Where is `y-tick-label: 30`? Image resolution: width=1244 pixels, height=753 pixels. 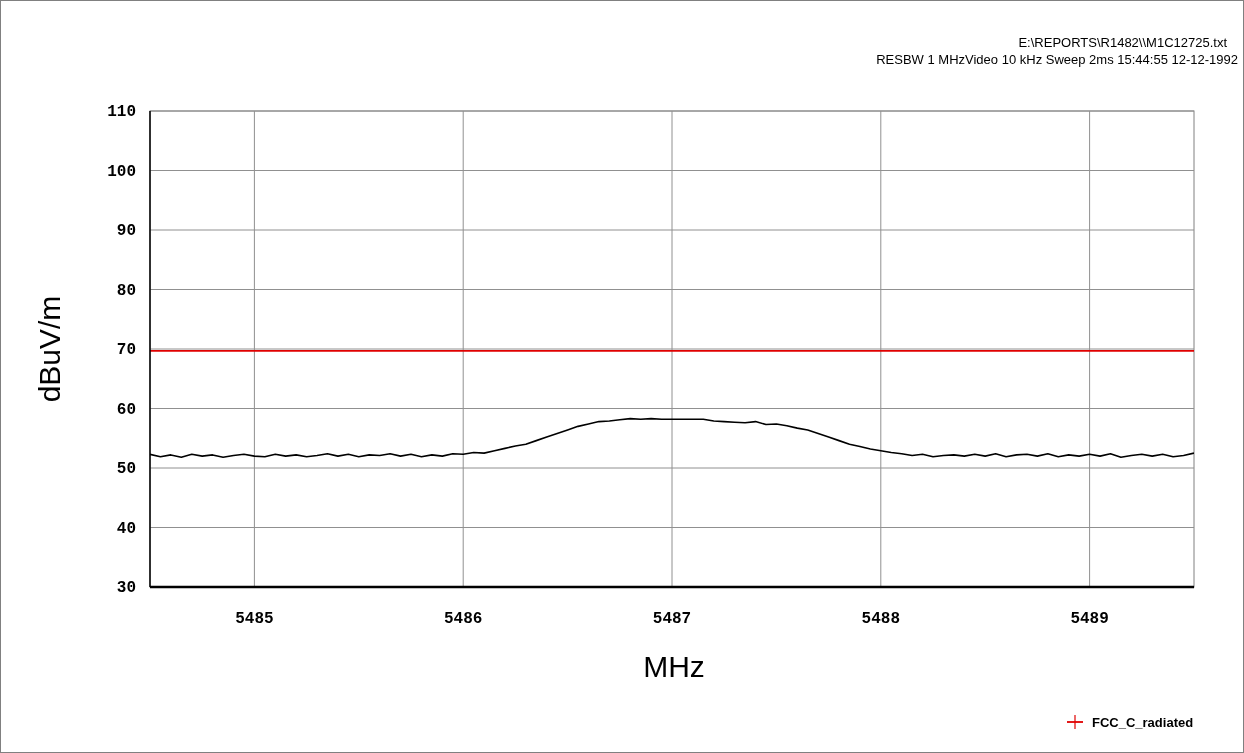 y-tick-label: 30 is located at coordinates (126, 588).